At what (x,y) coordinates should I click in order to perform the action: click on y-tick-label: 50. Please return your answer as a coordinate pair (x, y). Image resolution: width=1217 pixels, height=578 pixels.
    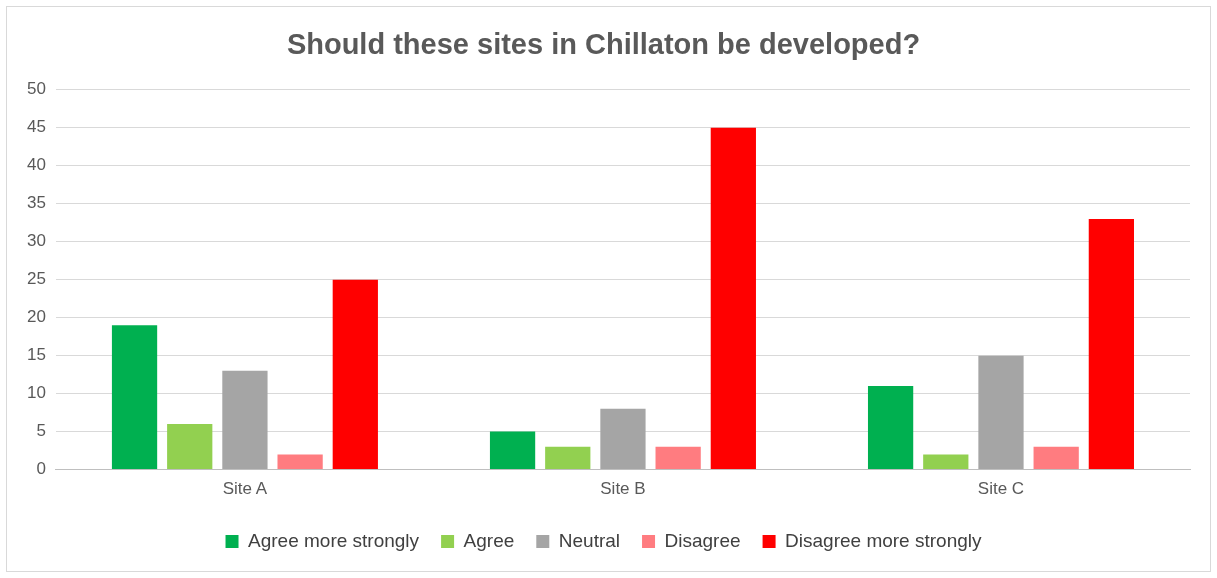
    Looking at the image, I should click on (36, 89).